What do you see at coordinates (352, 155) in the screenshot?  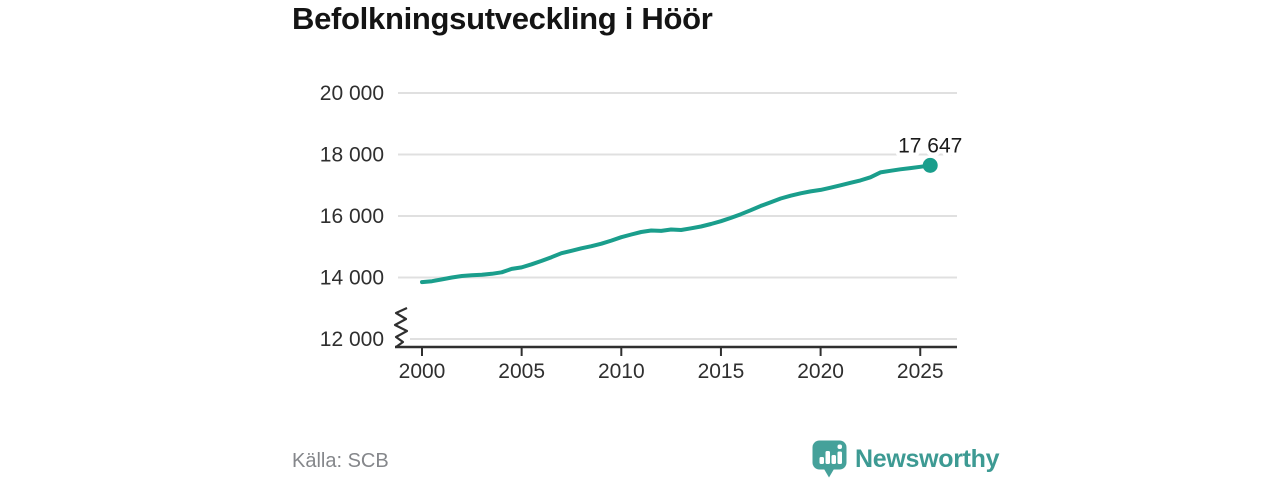 I see `y-tick-label: 18 000` at bounding box center [352, 155].